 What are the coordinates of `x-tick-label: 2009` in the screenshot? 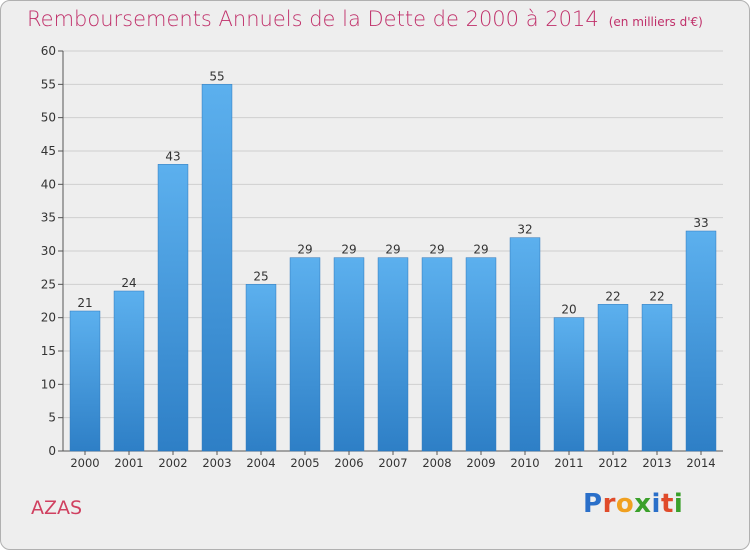 It's located at (480, 463).